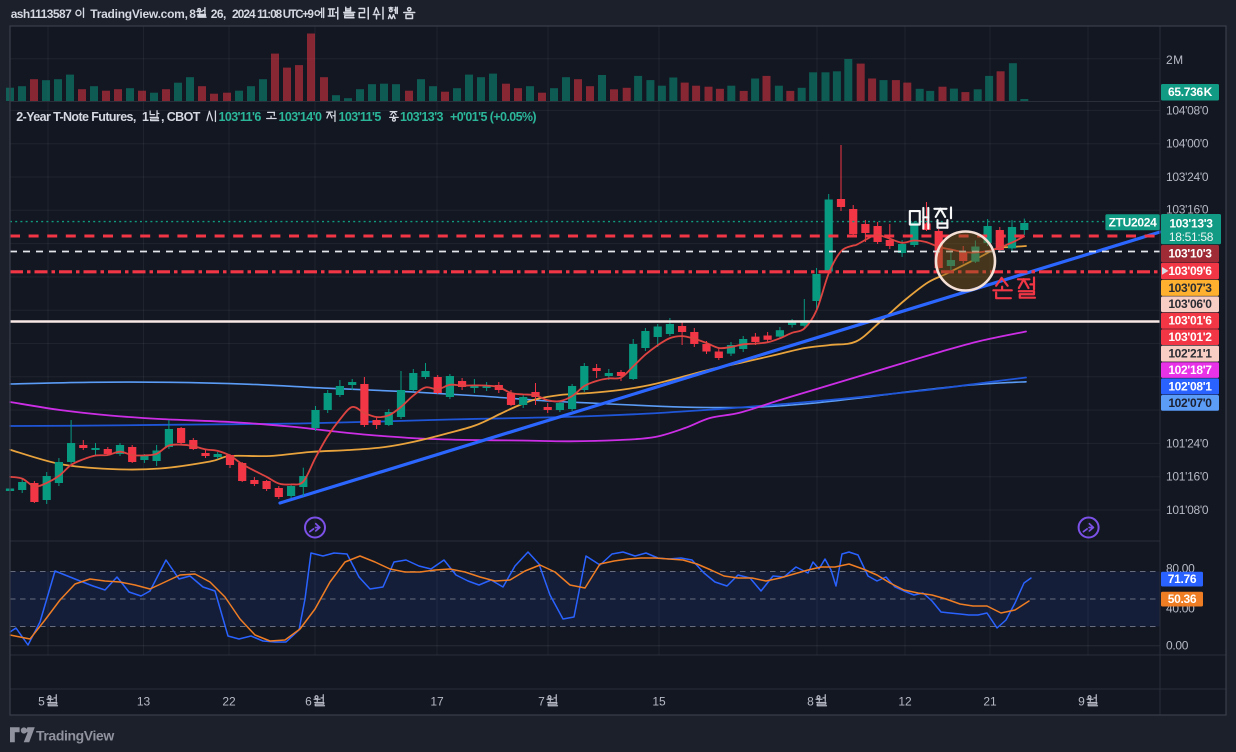 This screenshot has height=752, width=1236. I want to click on svg-text: 26,, so click(218, 14).